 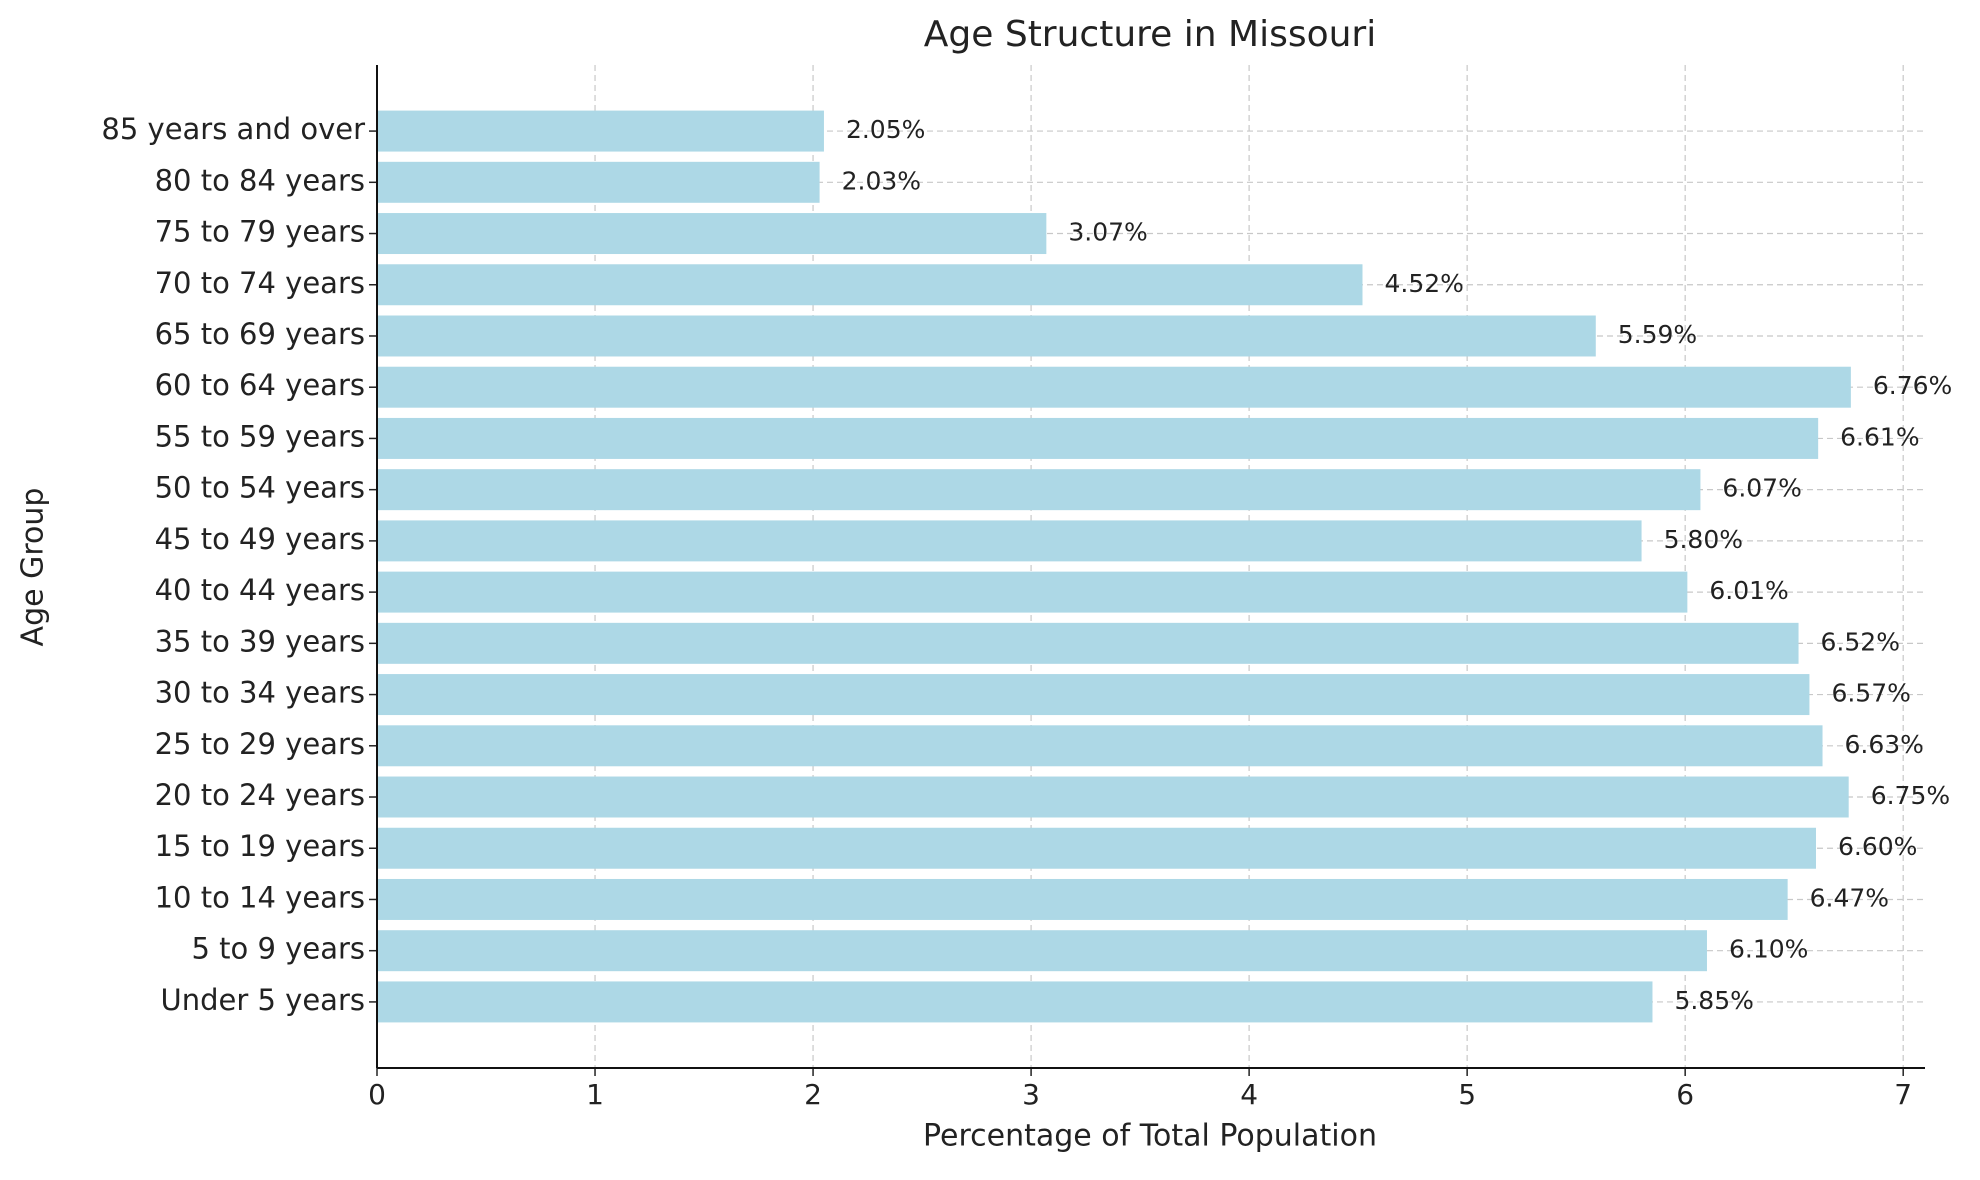 I want to click on value-label: 6.60%, so click(x=1877, y=846).